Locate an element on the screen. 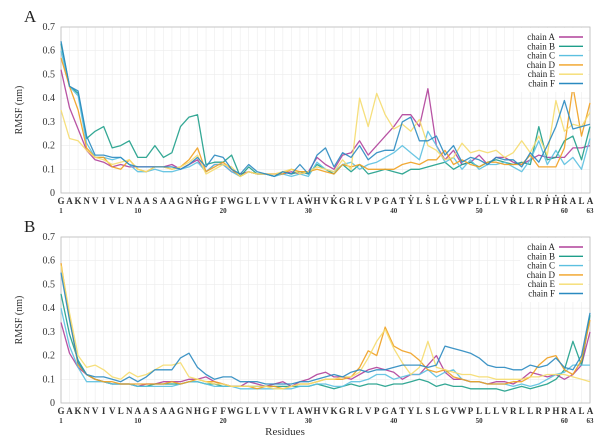 The height and width of the screenshot is (441, 616). legend-label: chain F is located at coordinates (541, 294).